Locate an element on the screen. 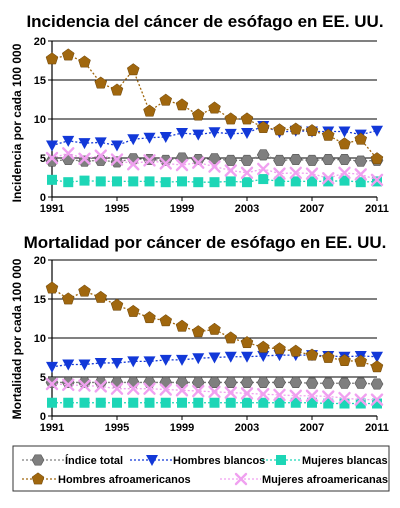 Image resolution: width=400 pixels, height=508 pixels. legend-label-black-men: Hombres afroamericanos is located at coordinates (124, 480).